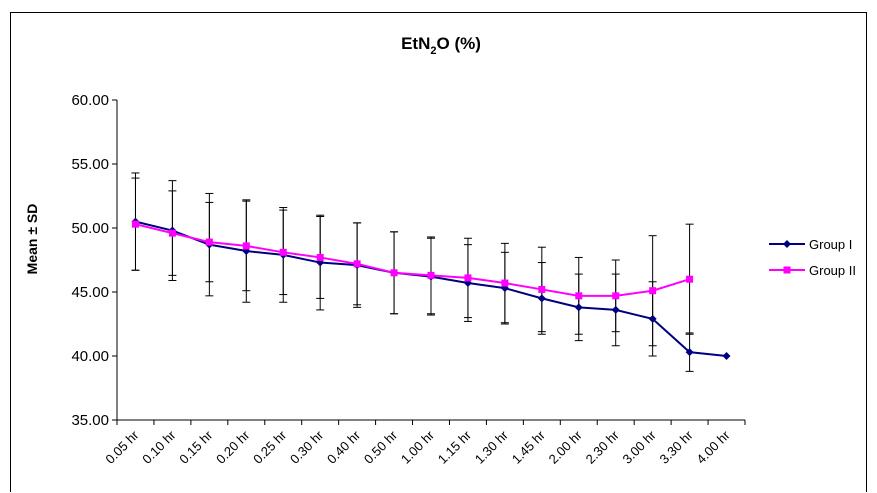  Describe the element at coordinates (787, 244) in the screenshot. I see `legend-marker-diamond` at that location.